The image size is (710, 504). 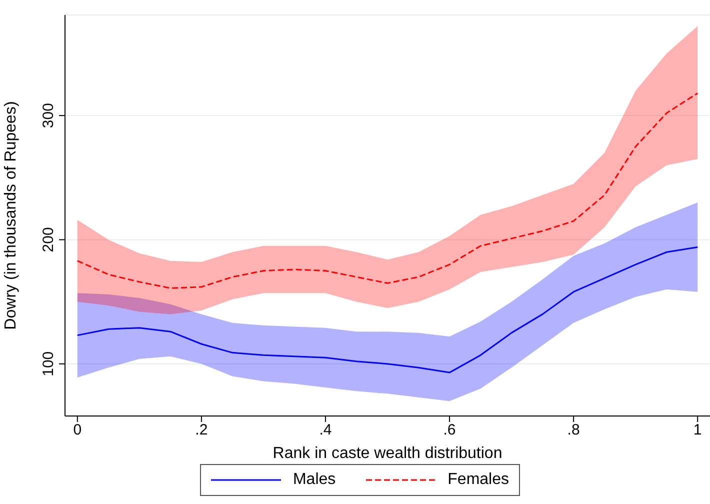 I want to click on x-axis-title: Rank in caste wealth distribution, so click(x=387, y=453).